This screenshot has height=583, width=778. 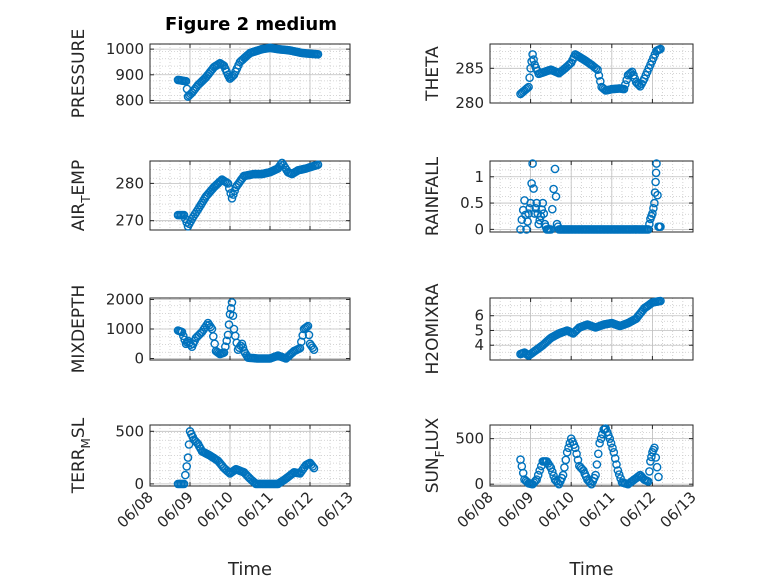 What do you see at coordinates (335, 509) in the screenshot?
I see `x-tick-label: 06/13` at bounding box center [335, 509].